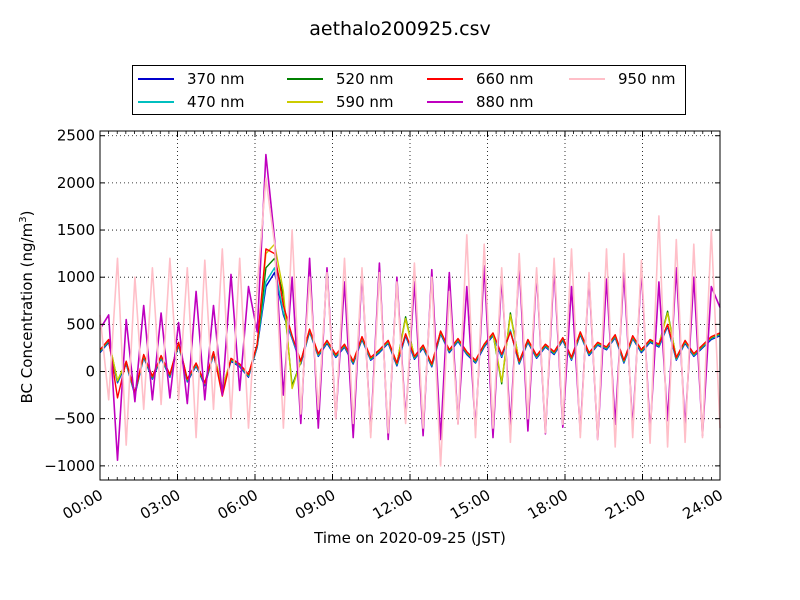 This screenshot has height=600, width=800. Describe the element at coordinates (90, 372) in the screenshot. I see `y-tick-label: 0` at that location.